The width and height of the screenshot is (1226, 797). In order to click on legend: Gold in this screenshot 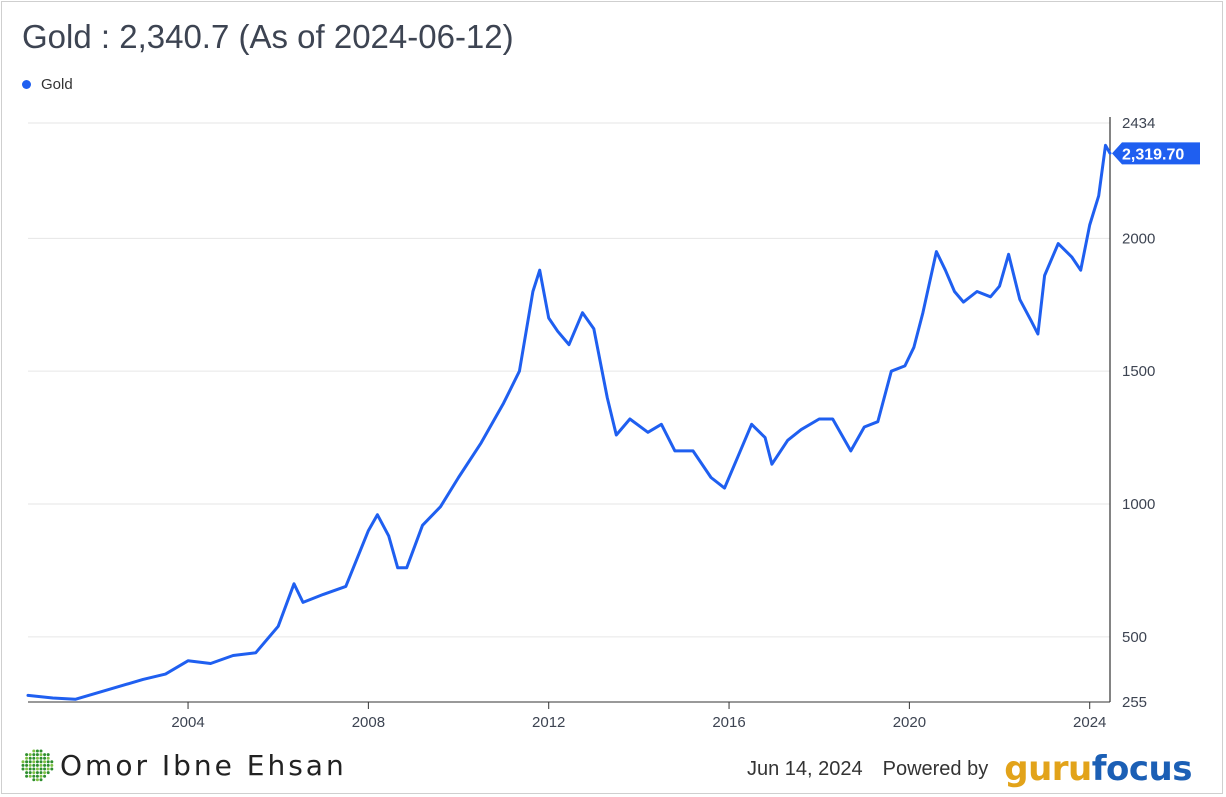, I will do `click(47, 84)`.